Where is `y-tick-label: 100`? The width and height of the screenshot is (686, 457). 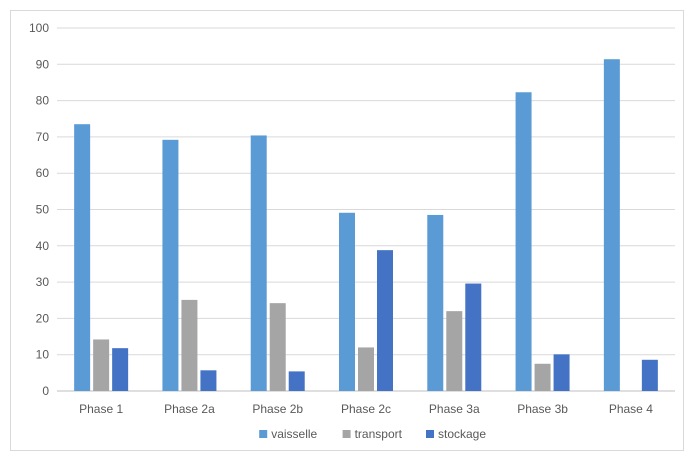 y-tick-label: 100 is located at coordinates (39, 28).